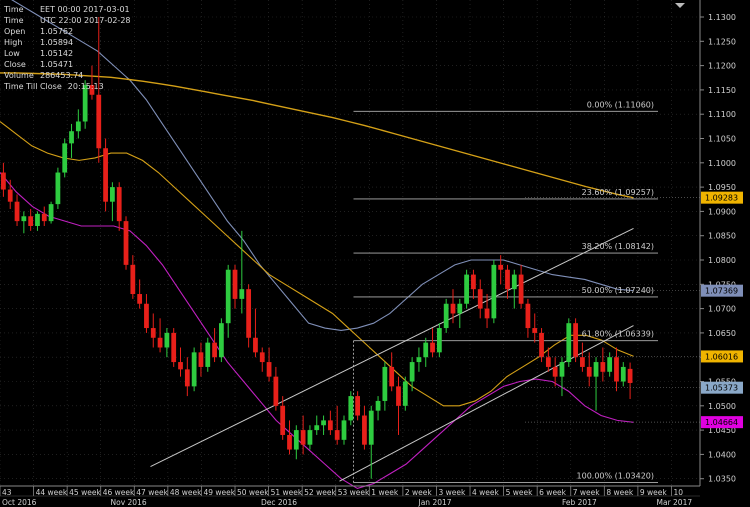 The width and height of the screenshot is (750, 507). Describe the element at coordinates (618, 192) in the screenshot. I see `fibonacci-level-label: 23.60% (1.09257)` at that location.